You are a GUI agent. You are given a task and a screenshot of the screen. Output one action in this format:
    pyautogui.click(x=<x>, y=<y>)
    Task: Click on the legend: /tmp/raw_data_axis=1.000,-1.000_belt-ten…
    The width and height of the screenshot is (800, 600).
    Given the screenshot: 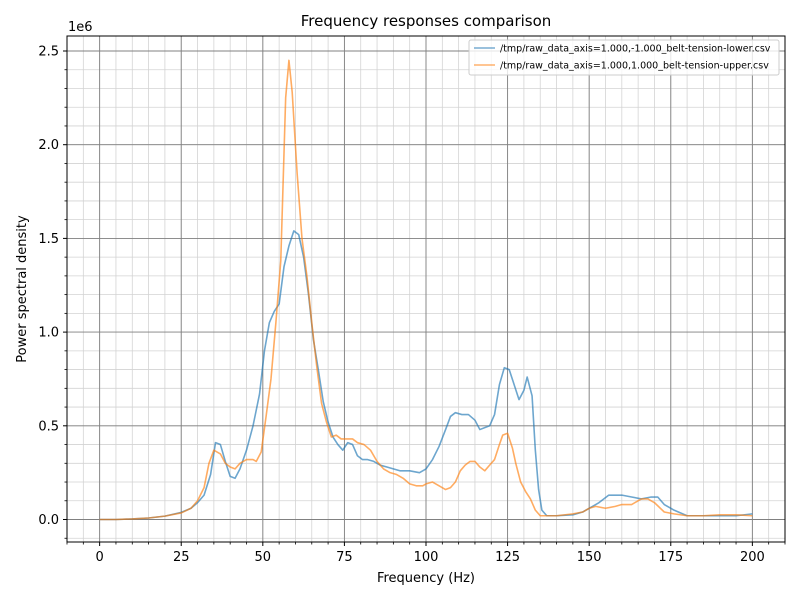 What is the action you would take?
    pyautogui.click(x=624, y=57)
    